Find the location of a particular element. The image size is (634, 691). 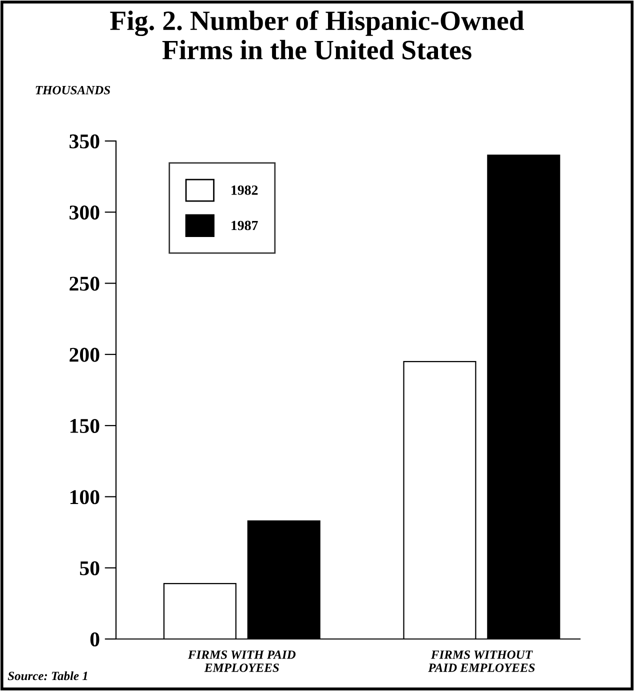

y-tick-label: 50 is located at coordinates (90, 568).